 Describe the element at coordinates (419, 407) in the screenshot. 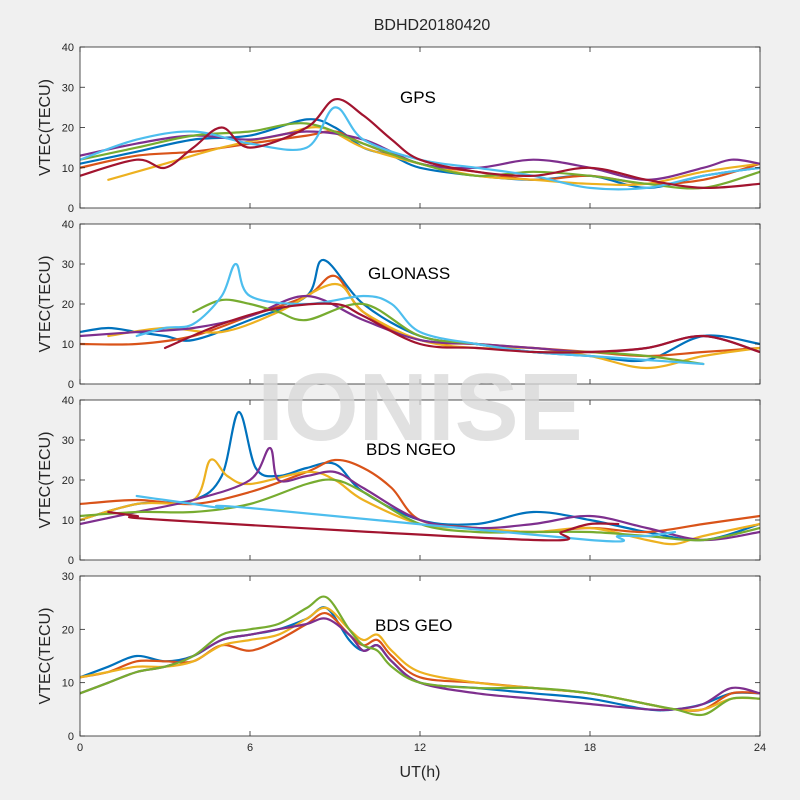

I see `watermark: IONISE` at that location.